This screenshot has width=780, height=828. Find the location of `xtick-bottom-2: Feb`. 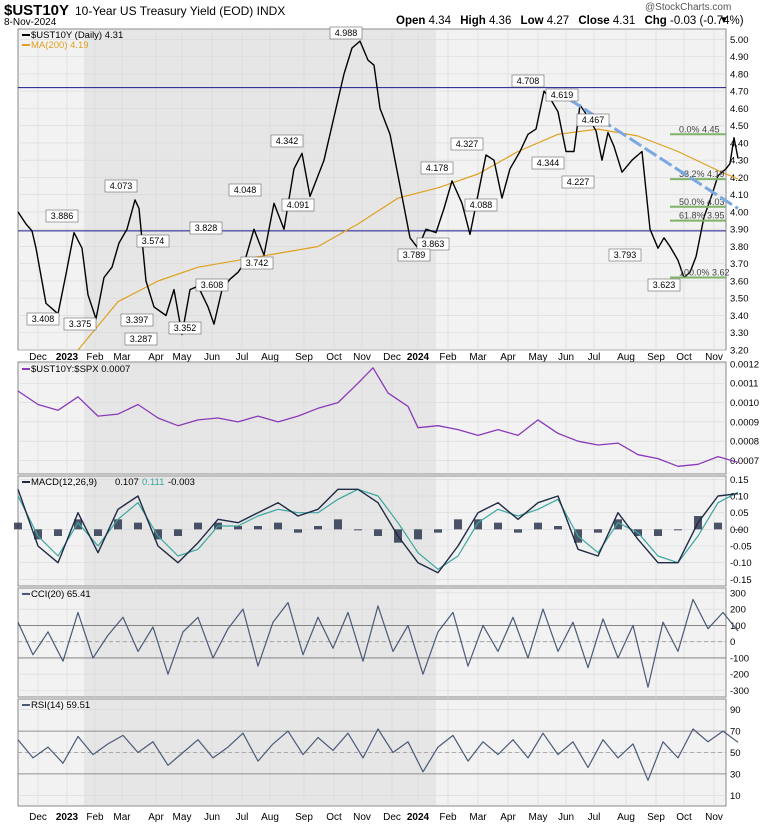

xtick-bottom-2: Feb is located at coordinates (95, 817).